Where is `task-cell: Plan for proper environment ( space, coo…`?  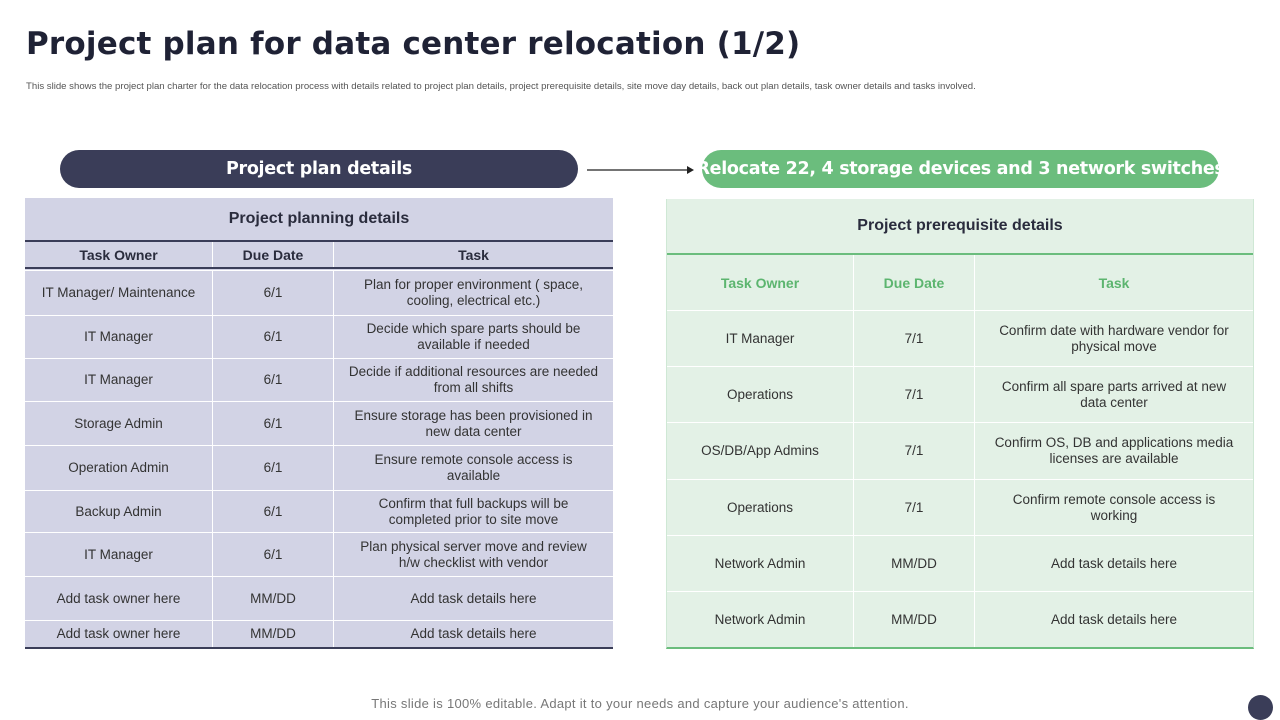
task-cell: Plan for proper environment ( space, coo… is located at coordinates (473, 292).